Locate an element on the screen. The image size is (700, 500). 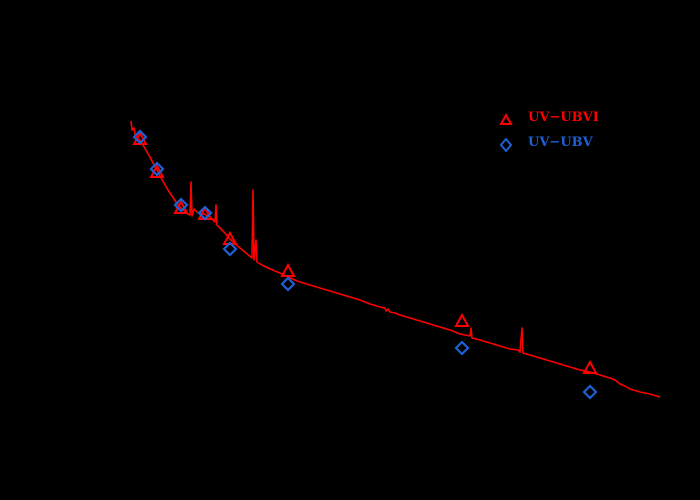
legend: UV−UBVI UV−UBV is located at coordinates (549, 131).